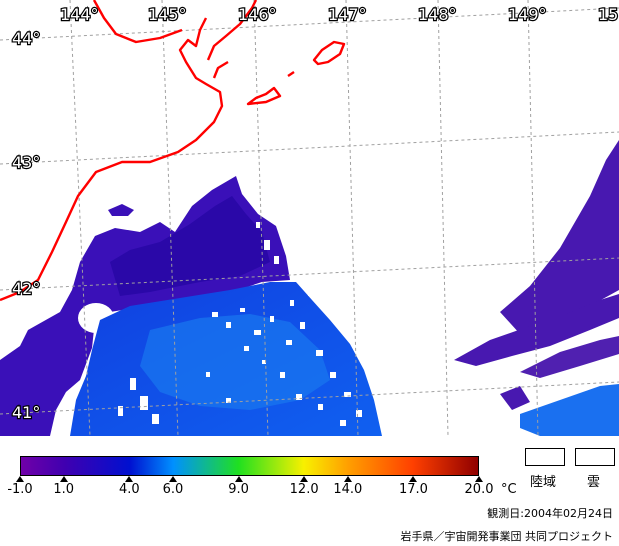  Describe the element at coordinates (479, 489) in the screenshot. I see `colorbar-tick-label: 20.0` at that location.